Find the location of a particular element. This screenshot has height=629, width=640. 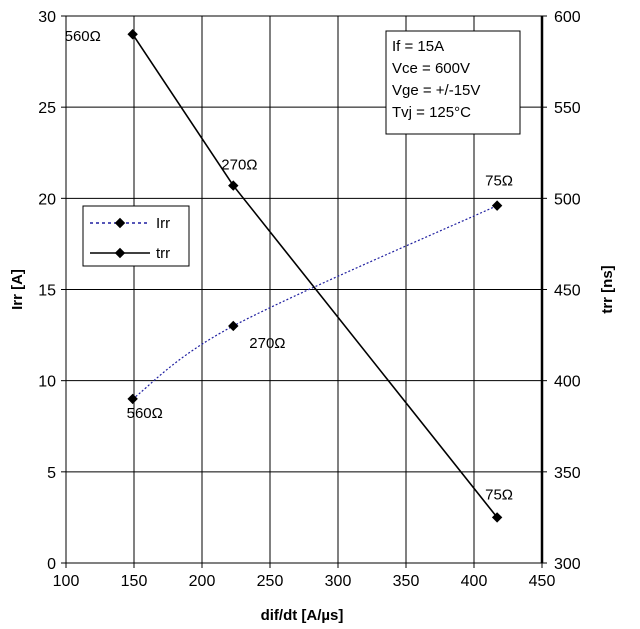

x-tick-label: 300 is located at coordinates (338, 581).